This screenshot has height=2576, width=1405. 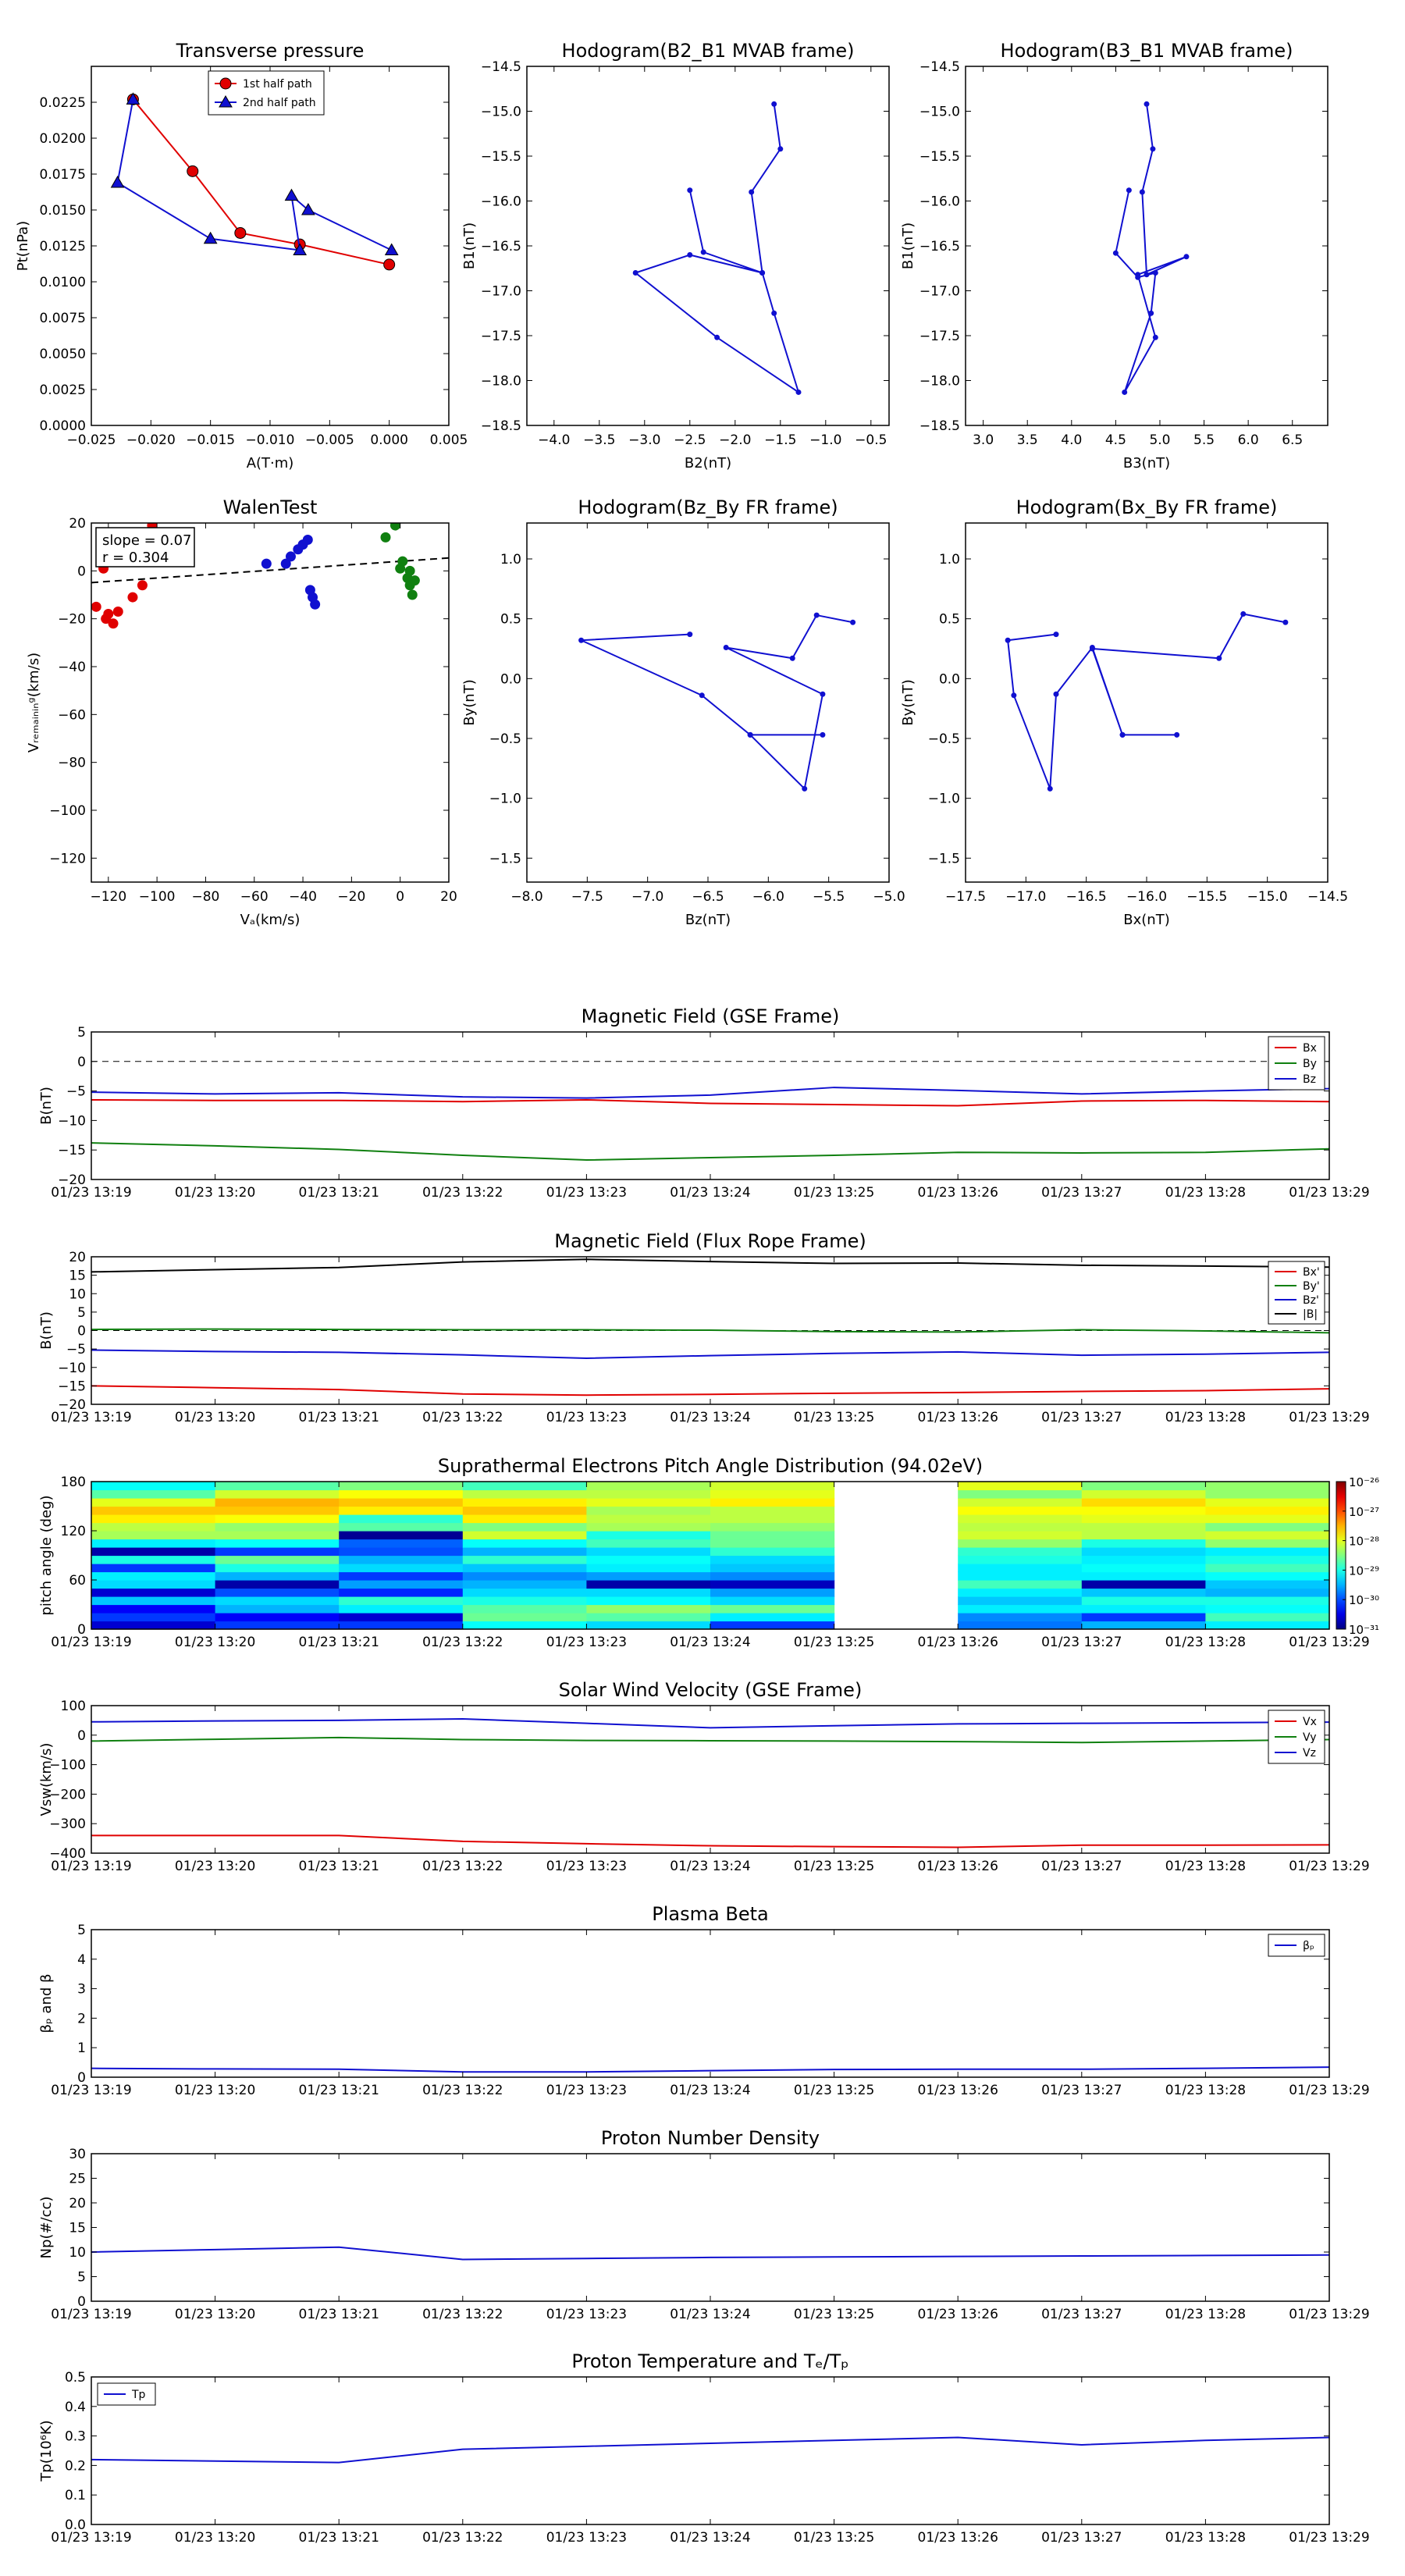 What do you see at coordinates (147, 540) in the screenshot?
I see `wt-annotation: slope = 0.07` at bounding box center [147, 540].